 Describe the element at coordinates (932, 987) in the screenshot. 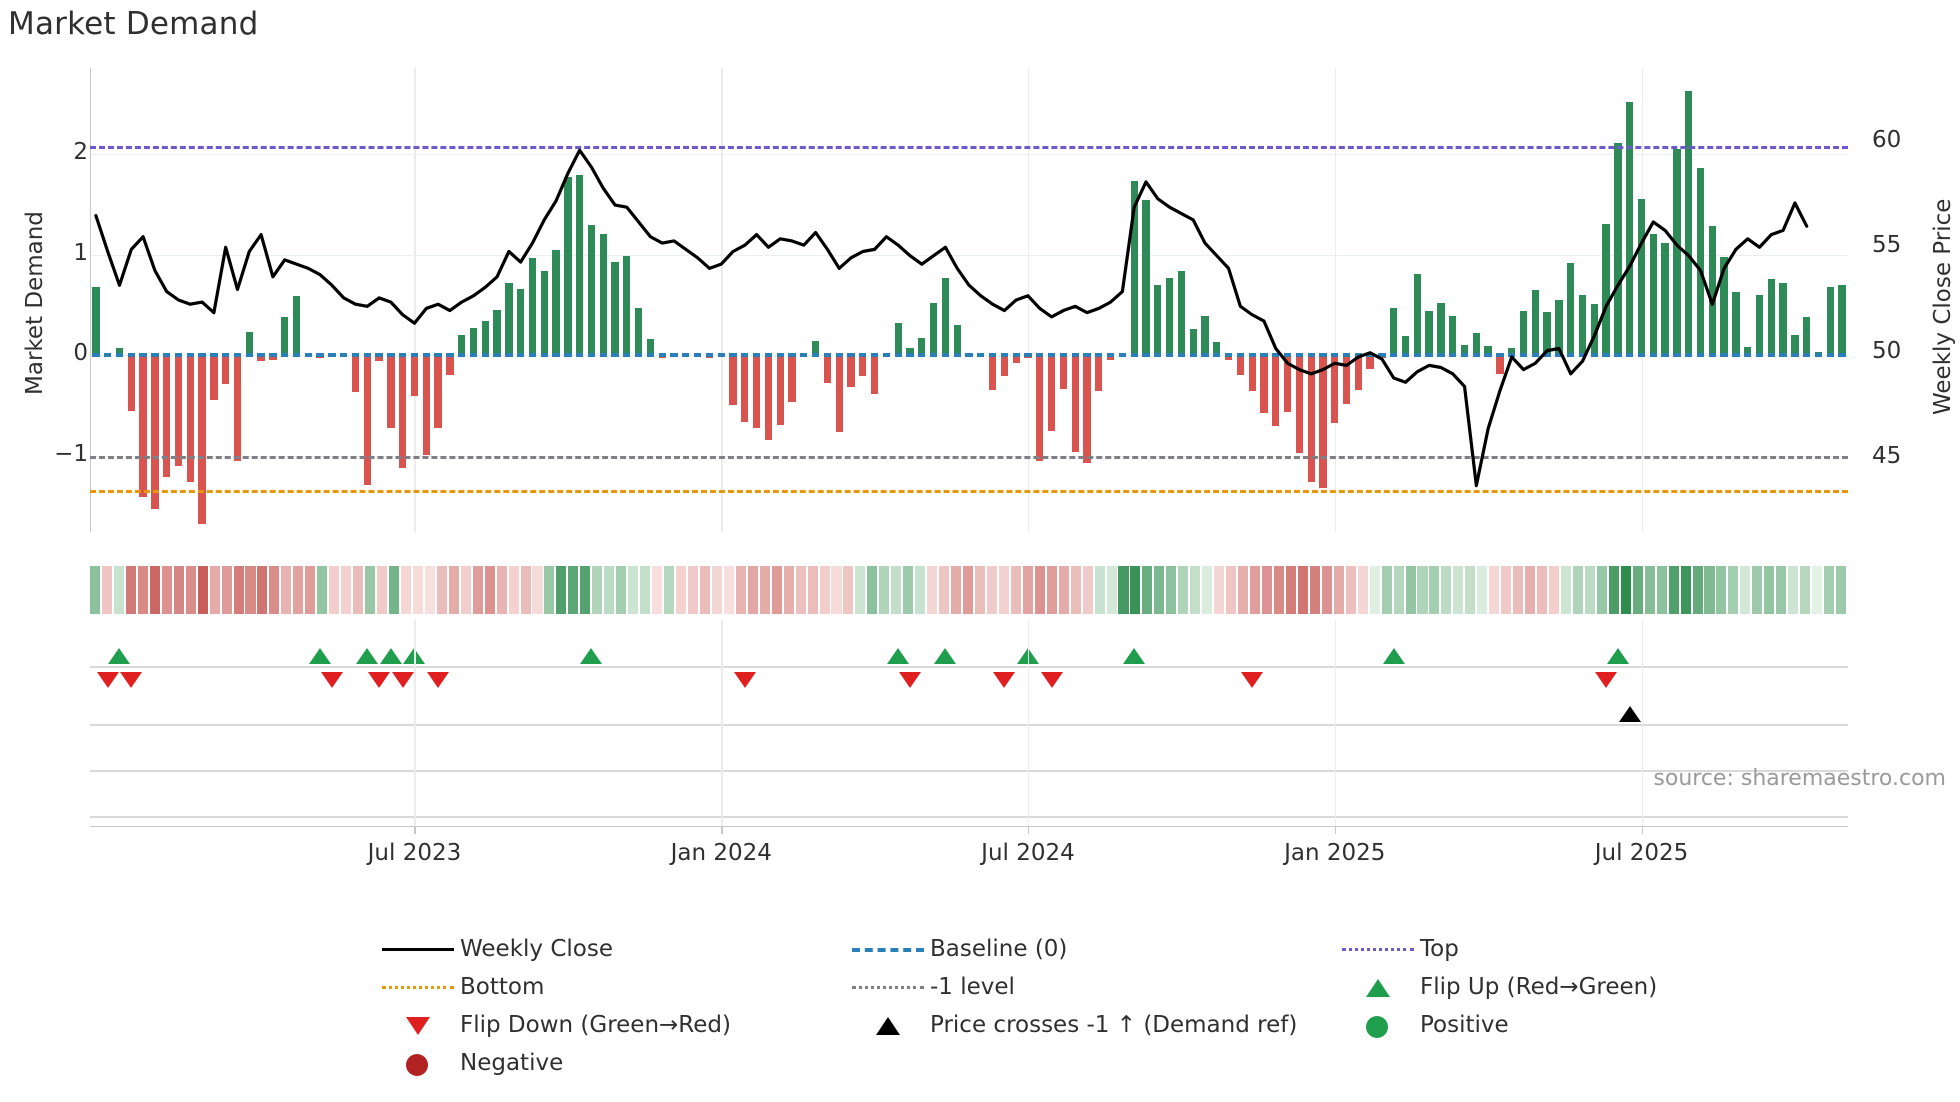

I see `legend-item: -1 level` at that location.